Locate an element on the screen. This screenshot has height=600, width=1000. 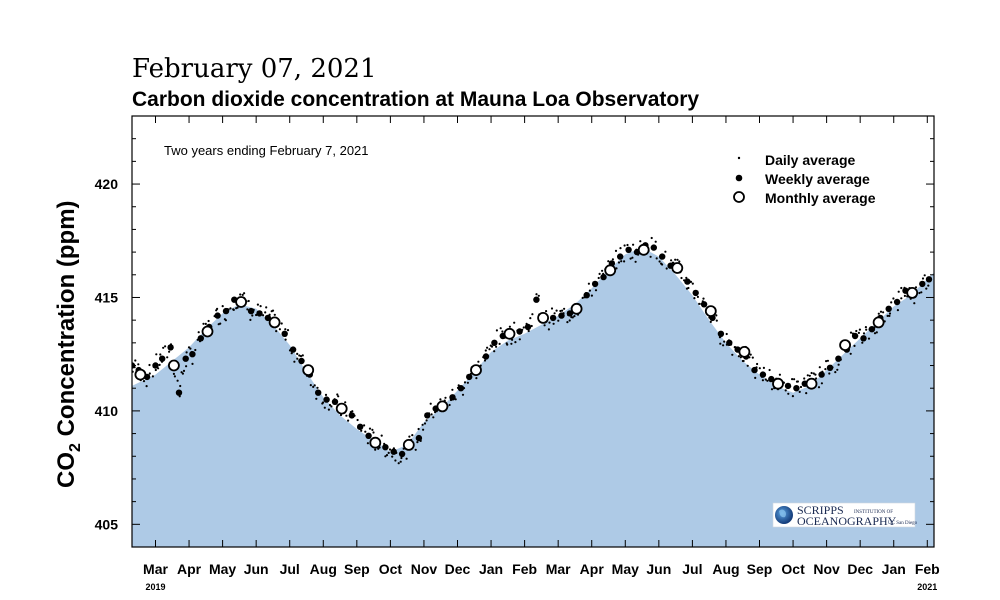
y-tick-label: 420 is located at coordinates (107, 184).